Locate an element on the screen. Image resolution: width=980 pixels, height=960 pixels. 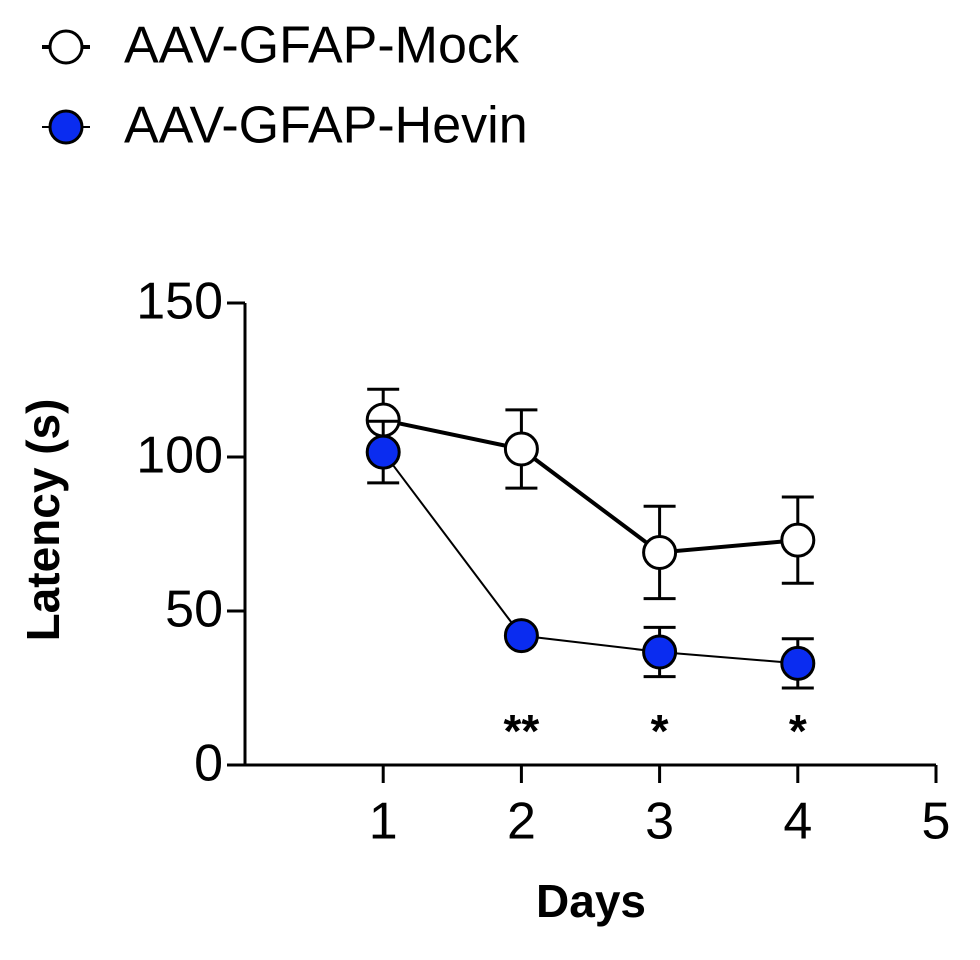
y-tick-label: 150 is located at coordinates (179, 302).